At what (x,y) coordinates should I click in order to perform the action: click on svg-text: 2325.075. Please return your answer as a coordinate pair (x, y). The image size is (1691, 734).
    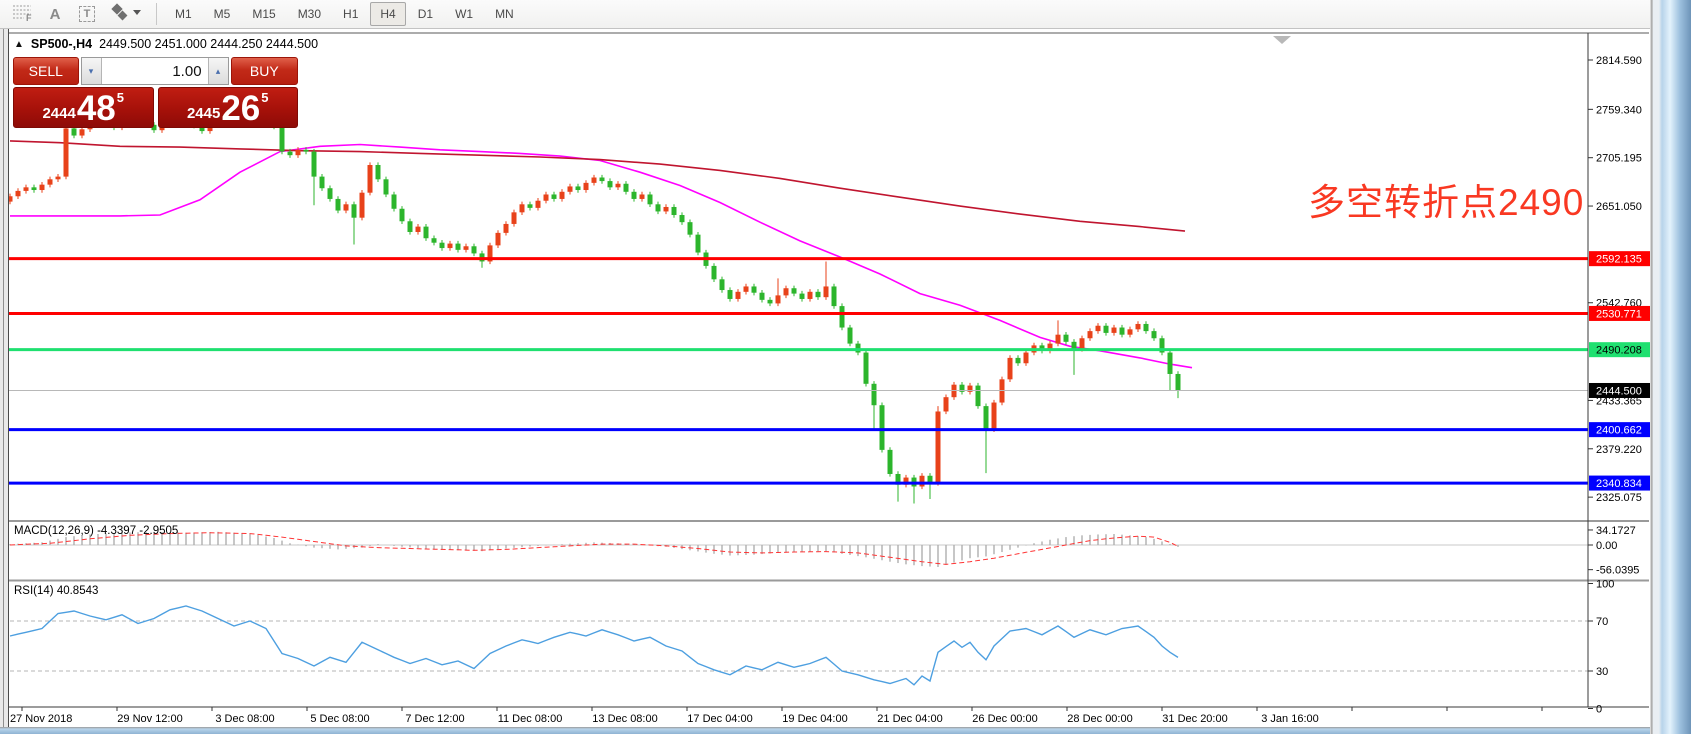
    Looking at the image, I should click on (1619, 498).